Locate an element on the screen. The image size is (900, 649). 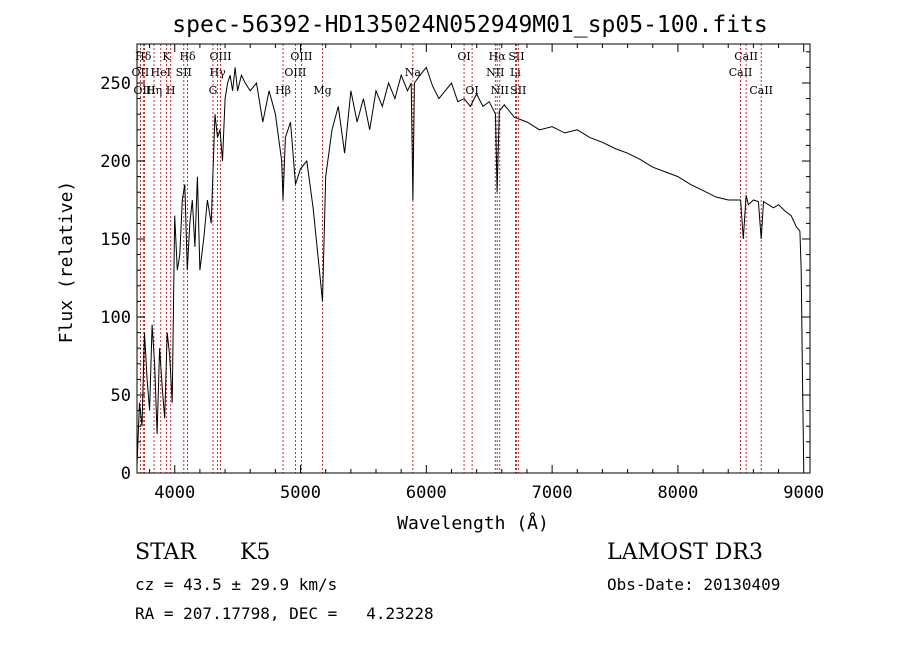
line-marker-label: K is located at coordinates (166, 56).